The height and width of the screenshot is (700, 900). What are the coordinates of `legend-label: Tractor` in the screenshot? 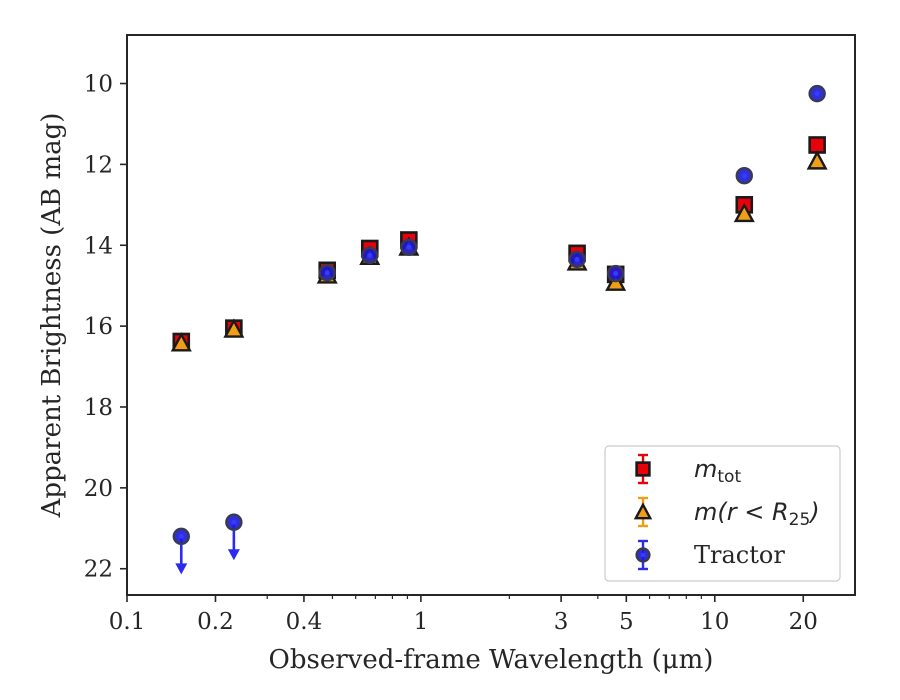 It's located at (739, 555).